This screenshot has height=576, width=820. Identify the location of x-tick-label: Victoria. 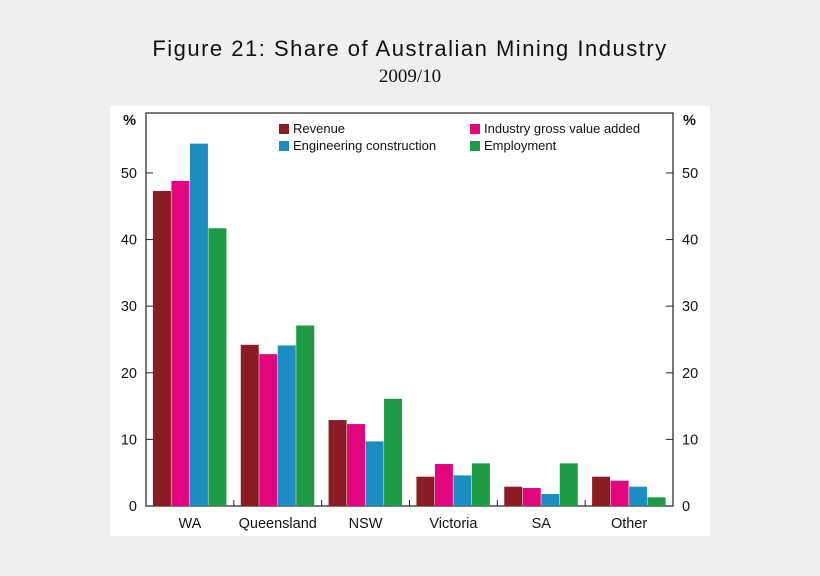
(453, 524).